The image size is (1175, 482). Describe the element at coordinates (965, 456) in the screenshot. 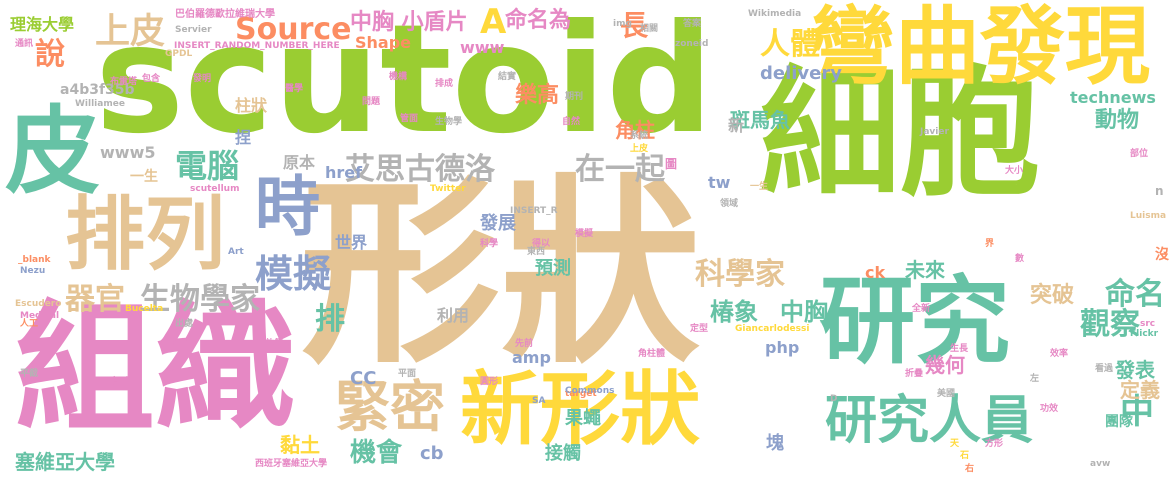

I see `word-石: 石` at that location.